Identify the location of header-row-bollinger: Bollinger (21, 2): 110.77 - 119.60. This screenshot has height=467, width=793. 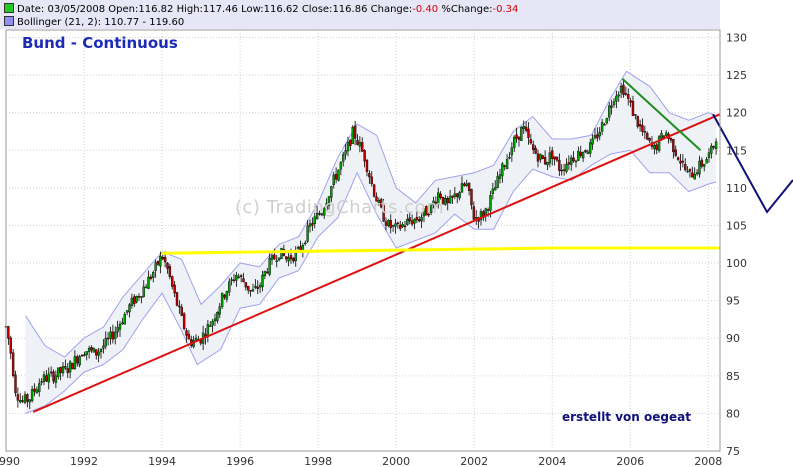
(94, 22).